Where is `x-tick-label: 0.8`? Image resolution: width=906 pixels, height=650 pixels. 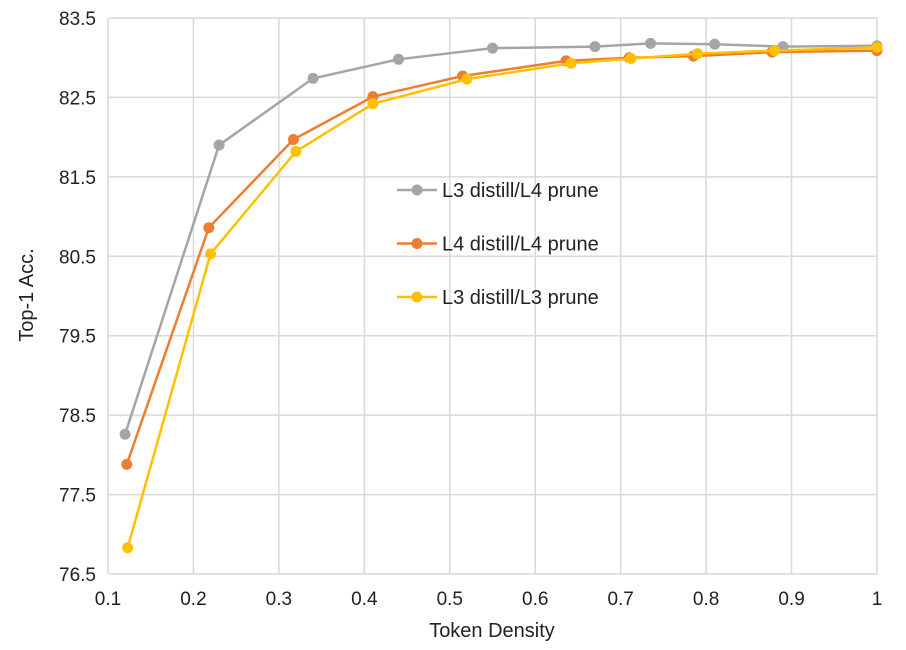
x-tick-label: 0.8 is located at coordinates (706, 599).